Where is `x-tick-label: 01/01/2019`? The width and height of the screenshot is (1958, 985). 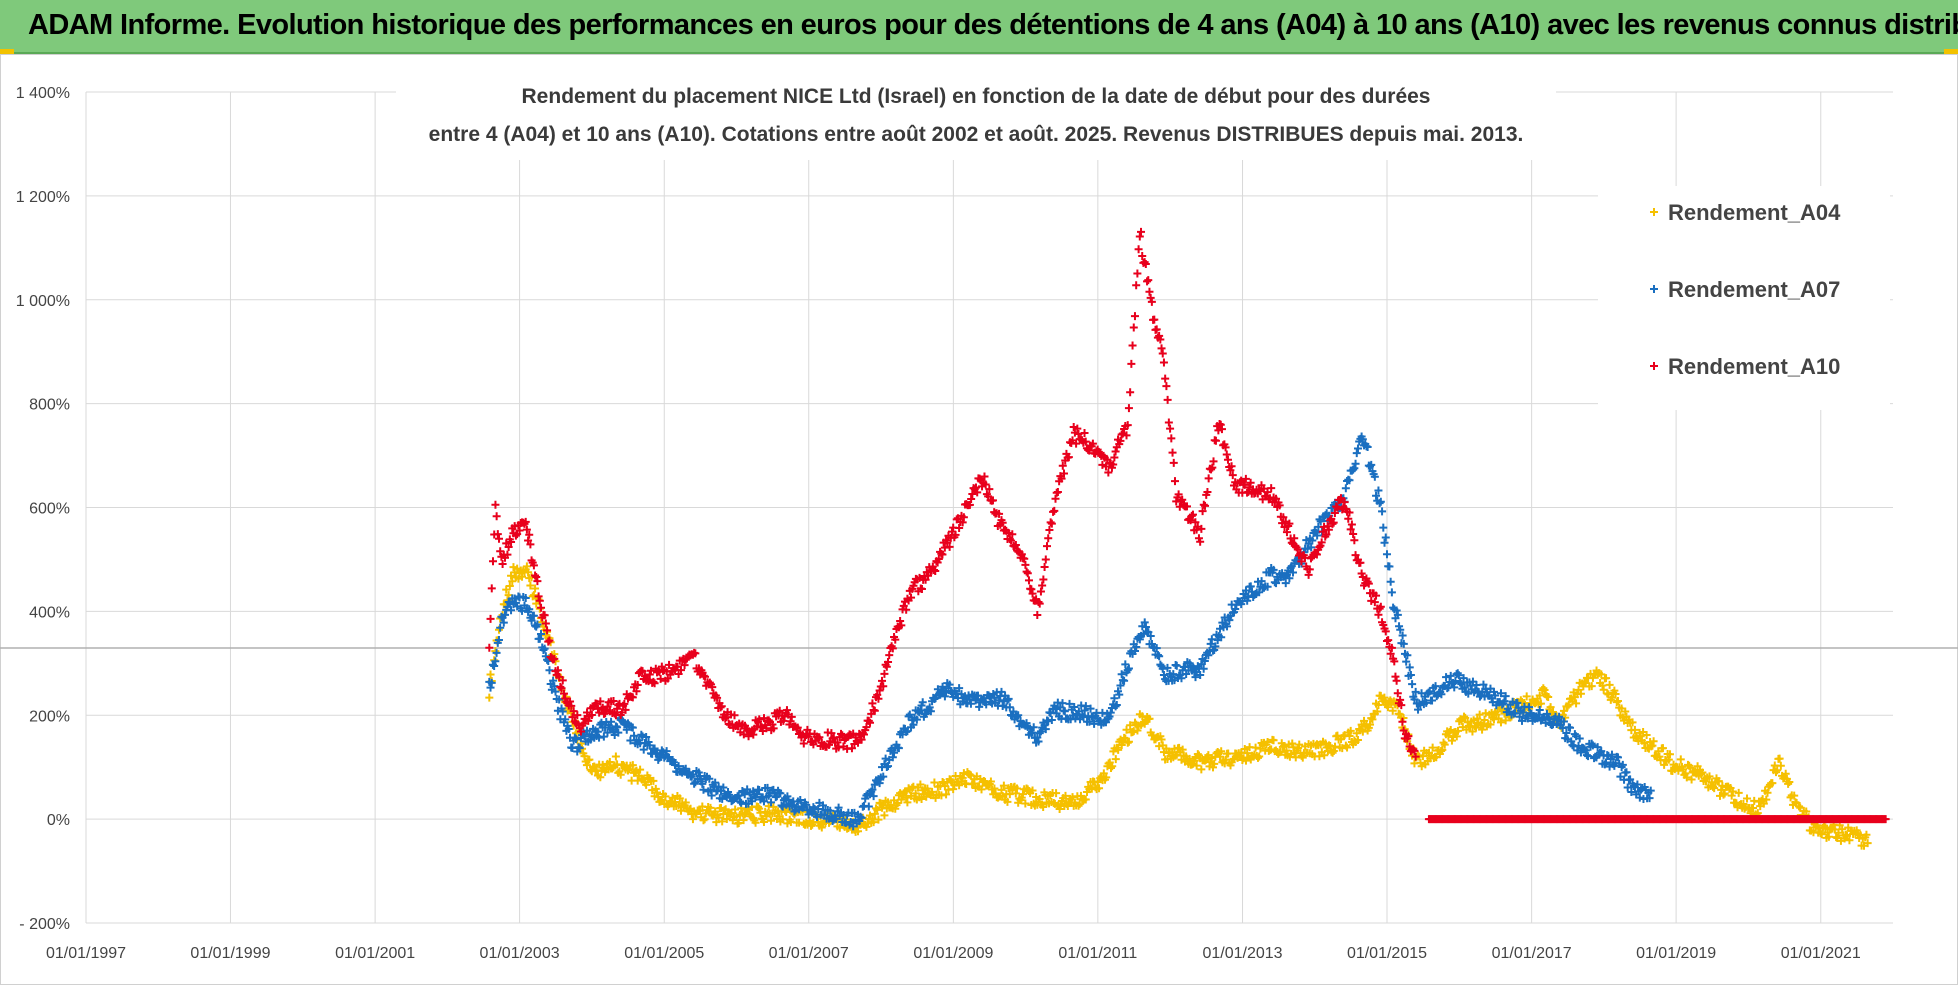 x-tick-label: 01/01/2019 is located at coordinates (1676, 953).